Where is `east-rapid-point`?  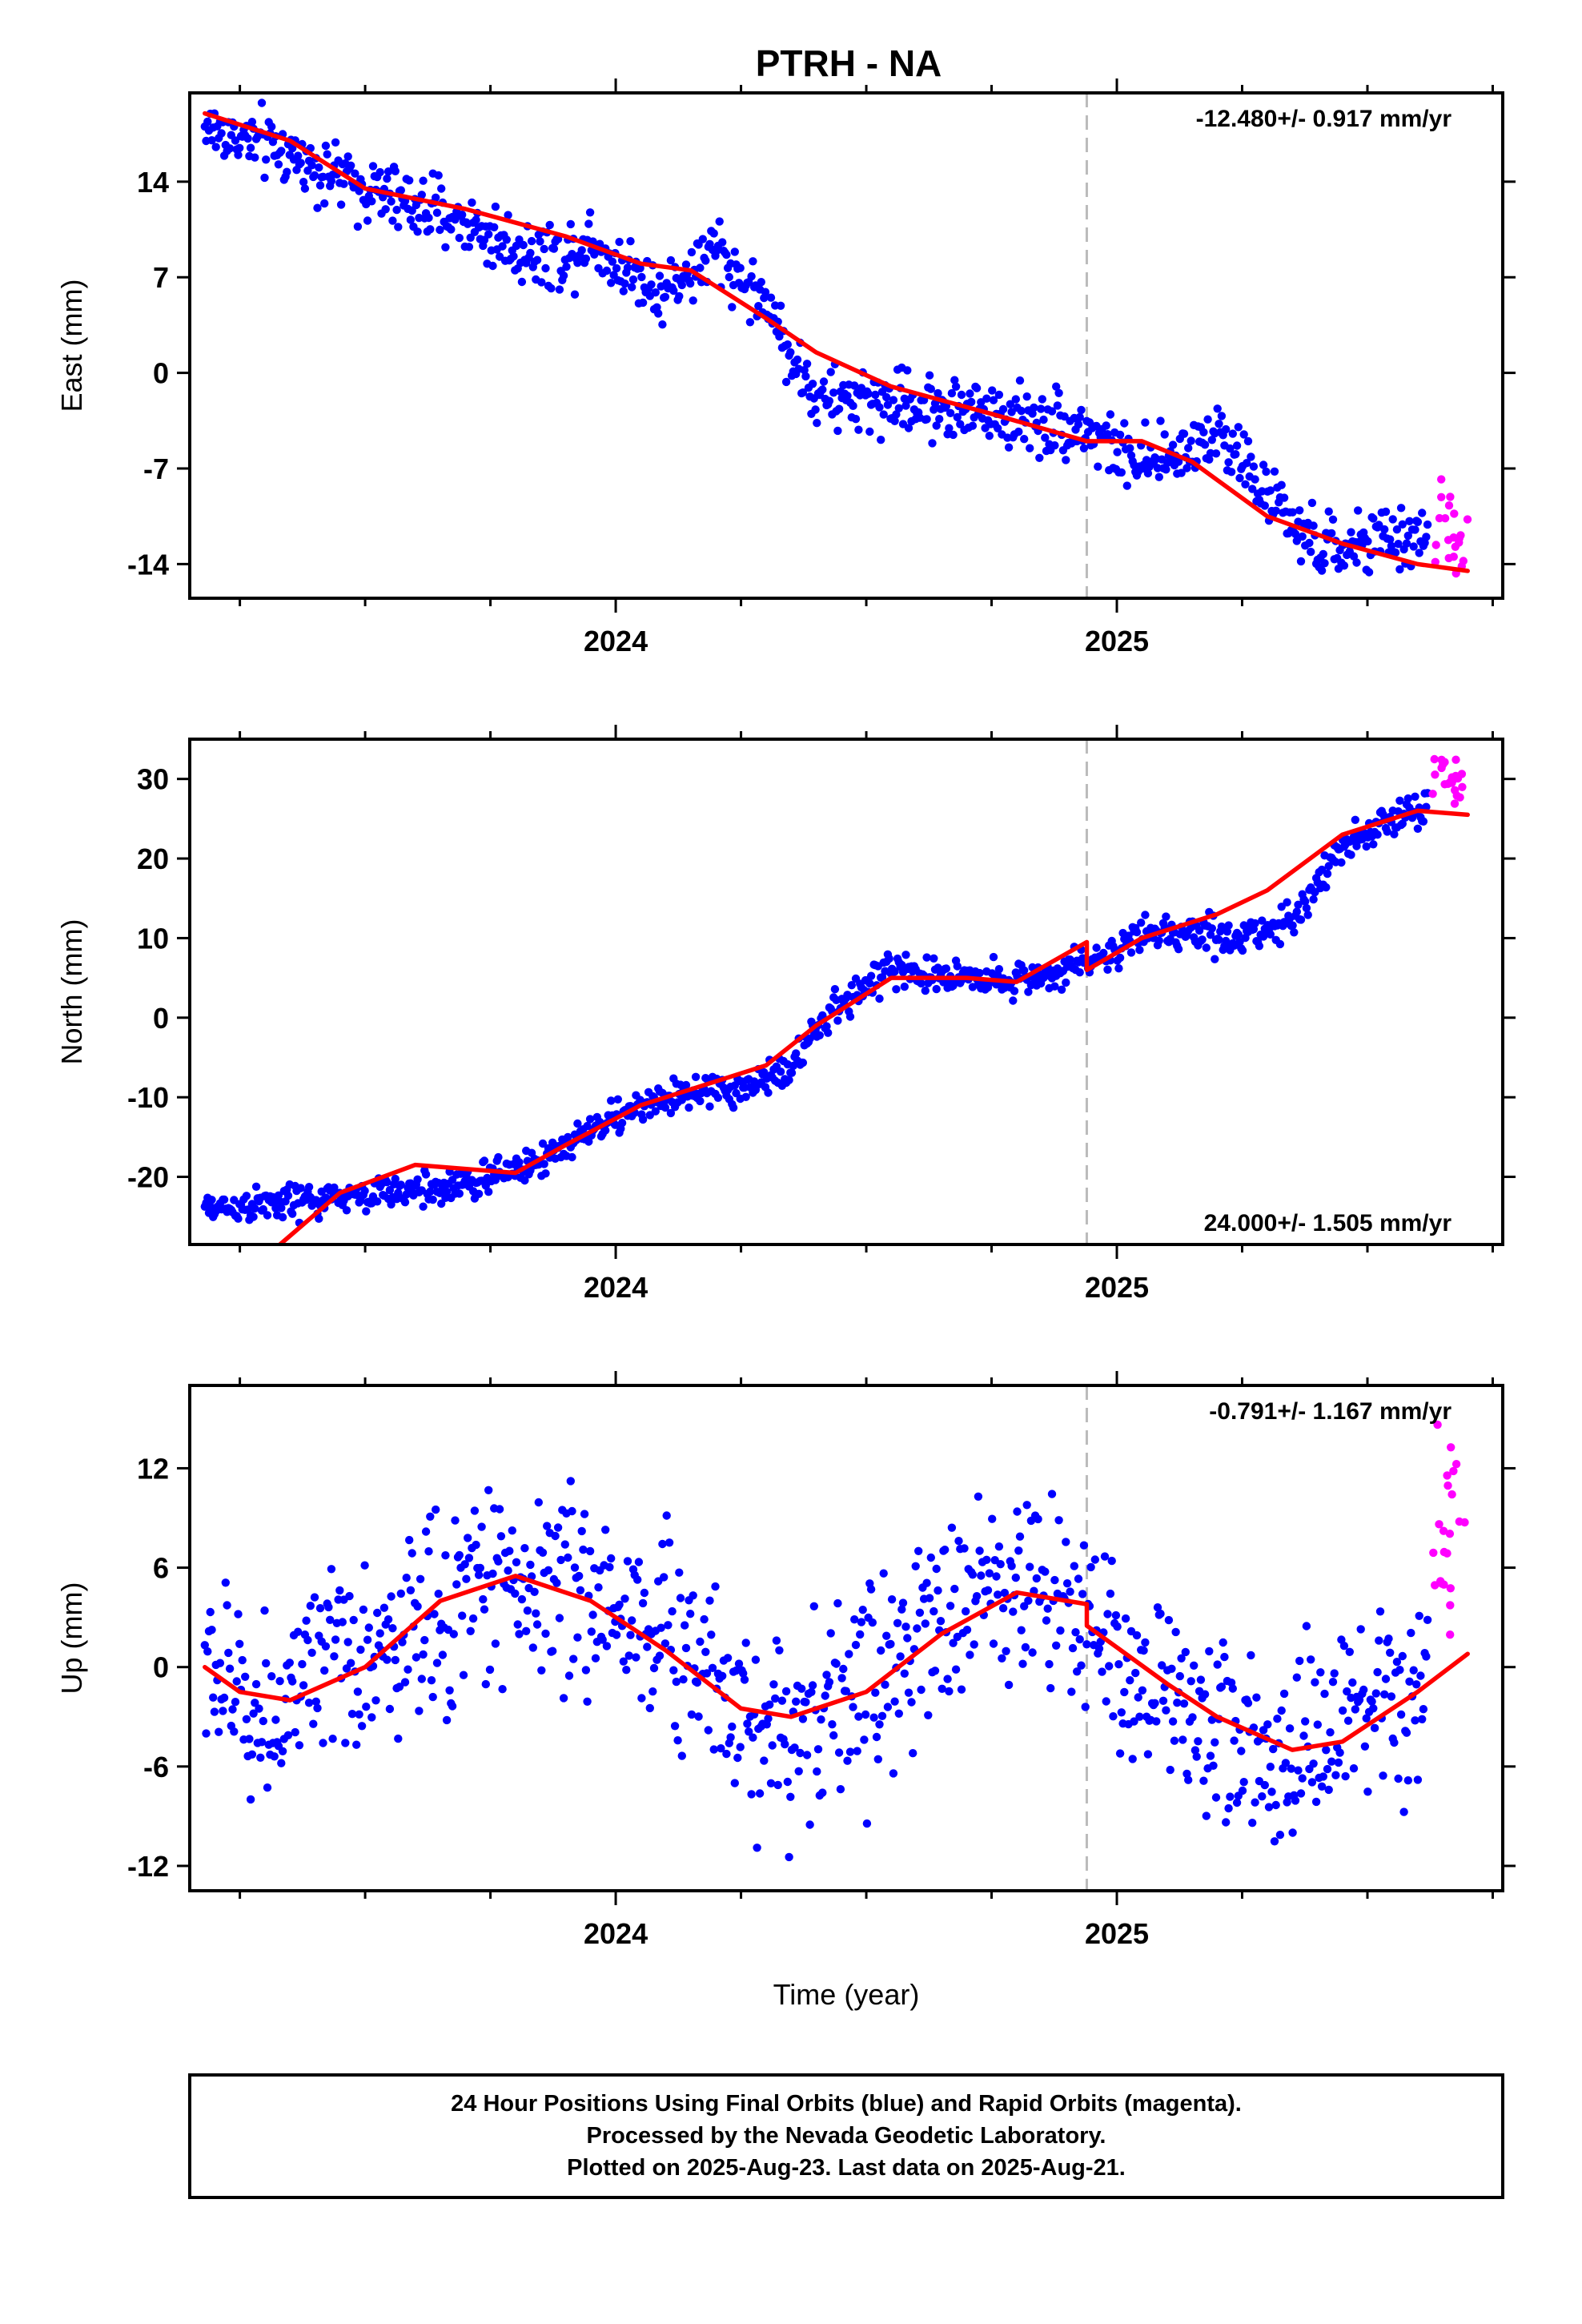
east-rapid-point is located at coordinates (1441, 497).